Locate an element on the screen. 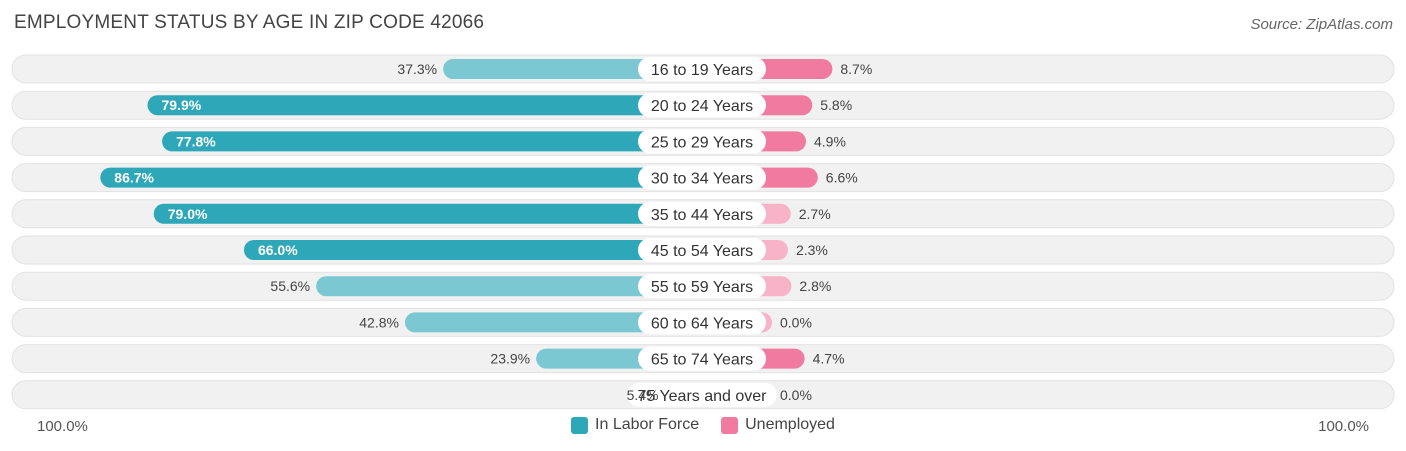 The image size is (1406, 451). category-label: 75 Years and over is located at coordinates (703, 396).